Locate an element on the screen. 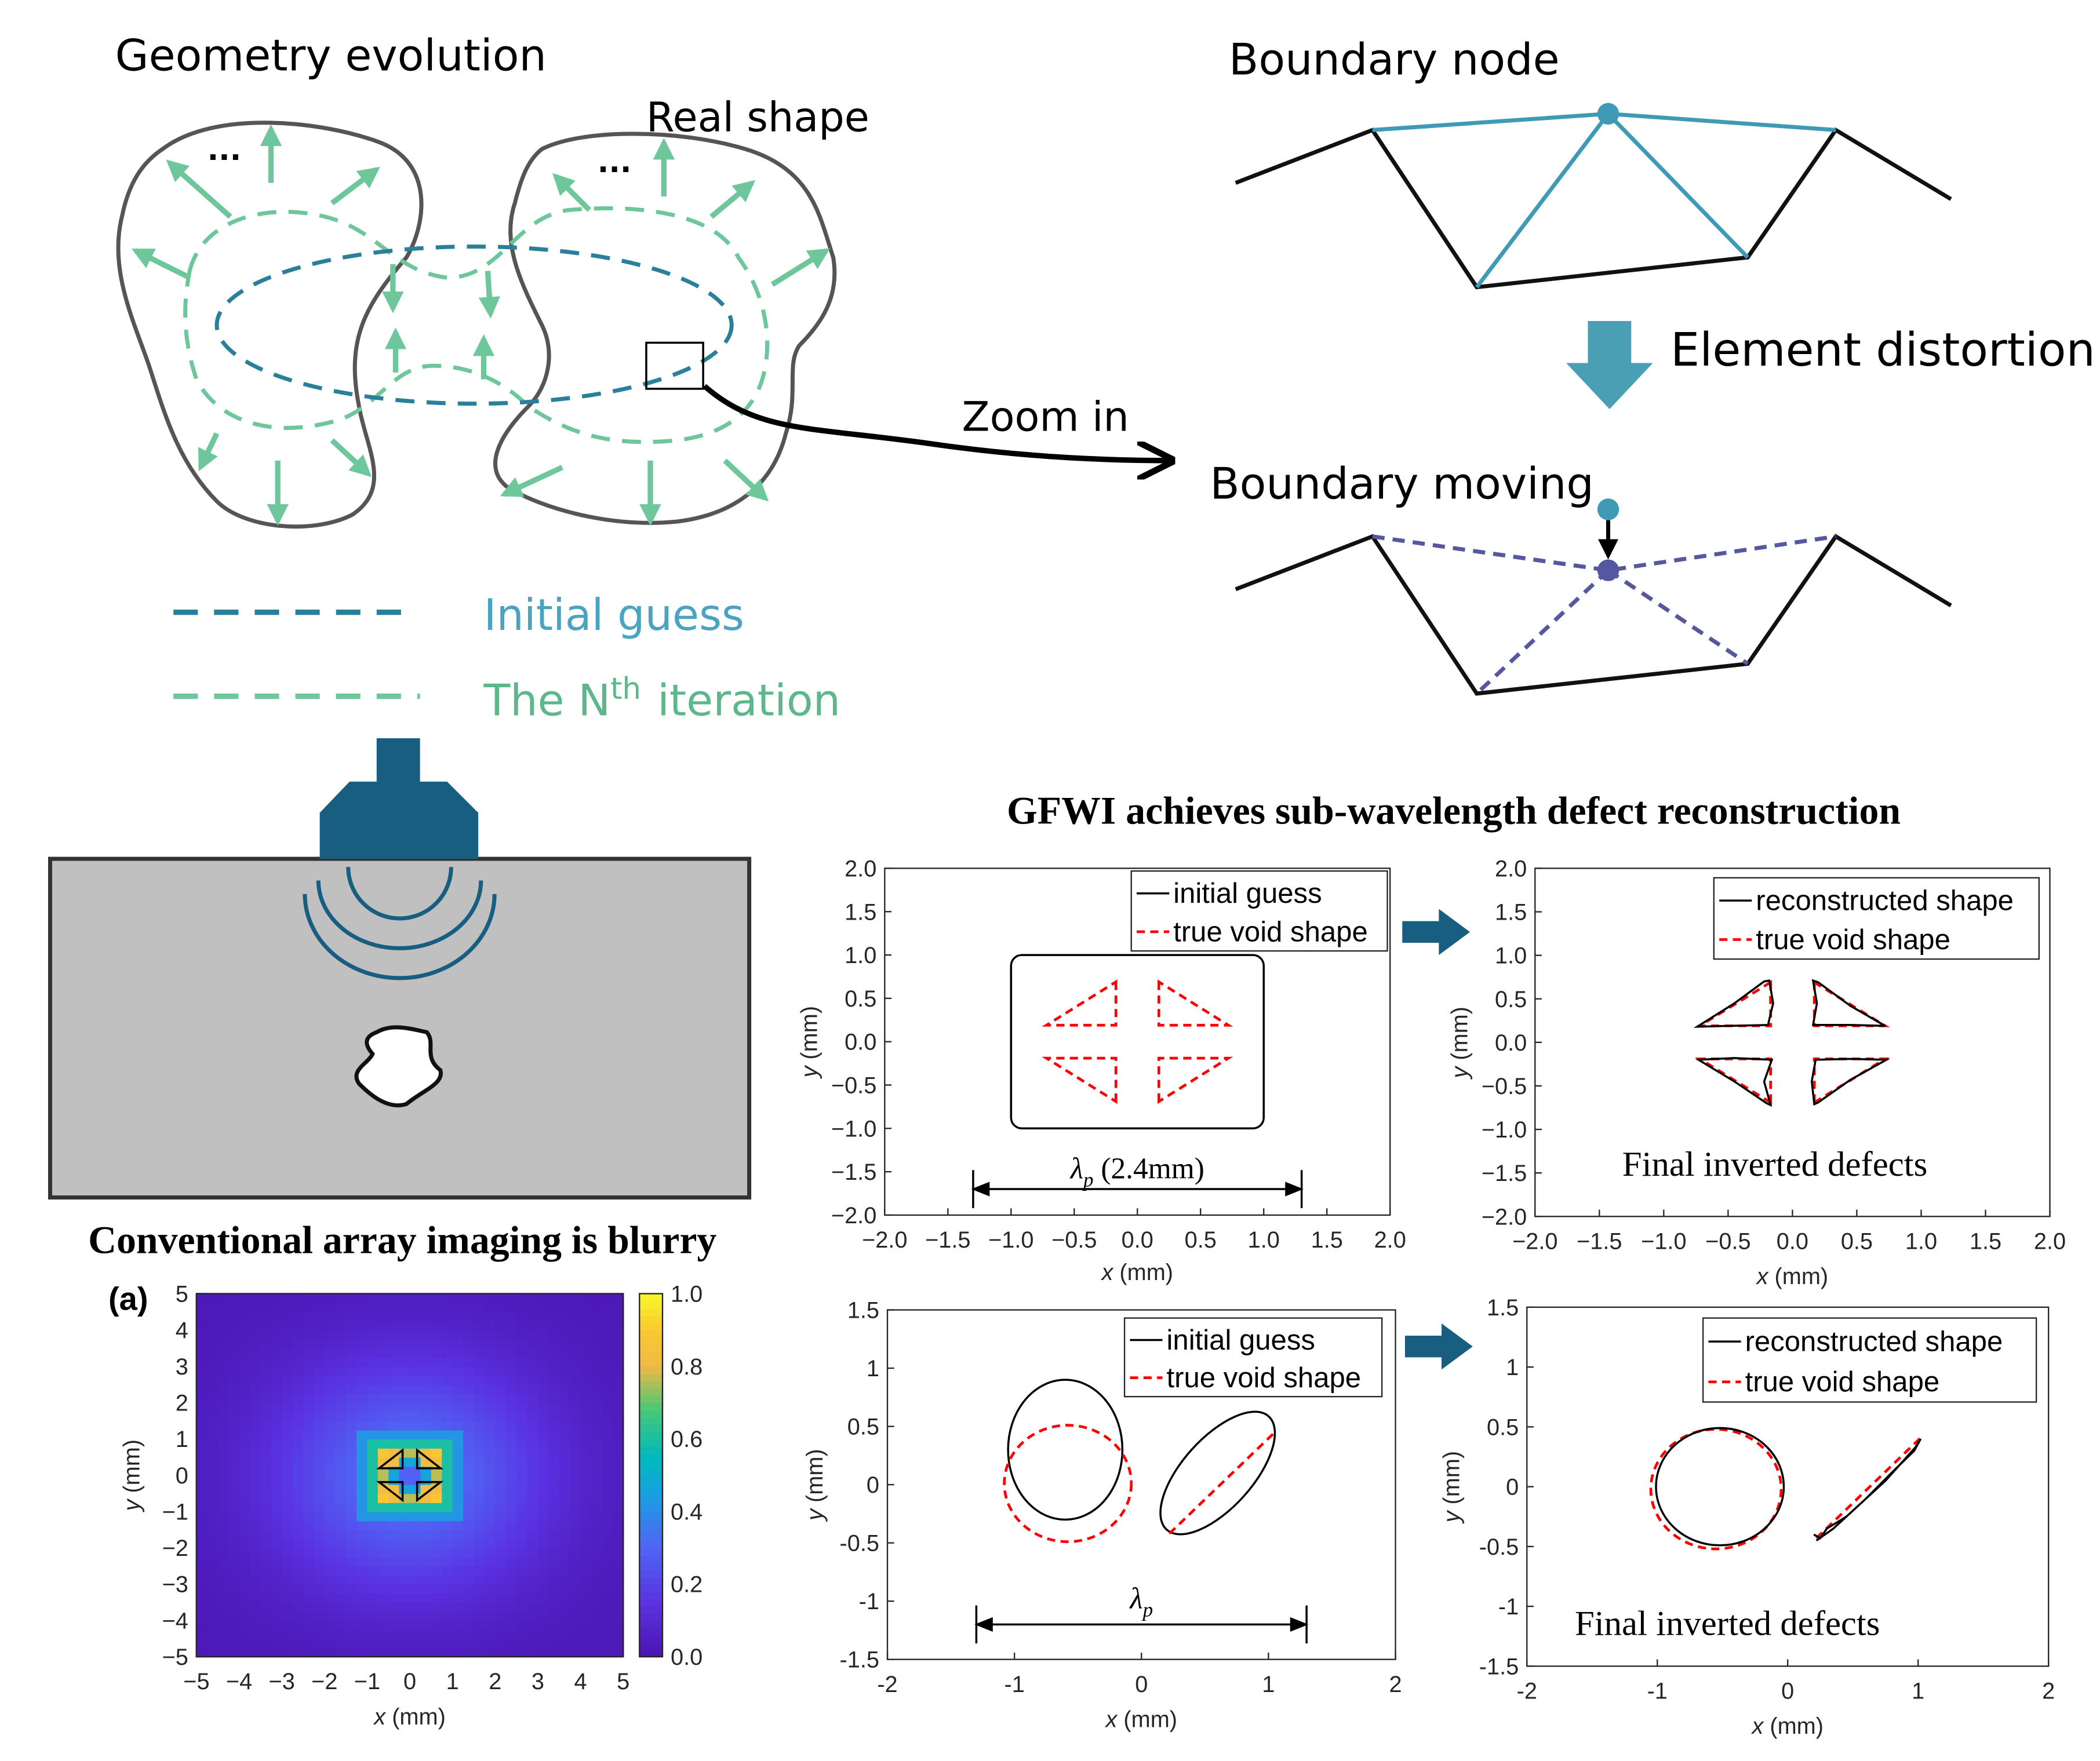 This screenshot has width=2100, height=1761. left-title: Conventional array imaging is blurry is located at coordinates (402, 1239).